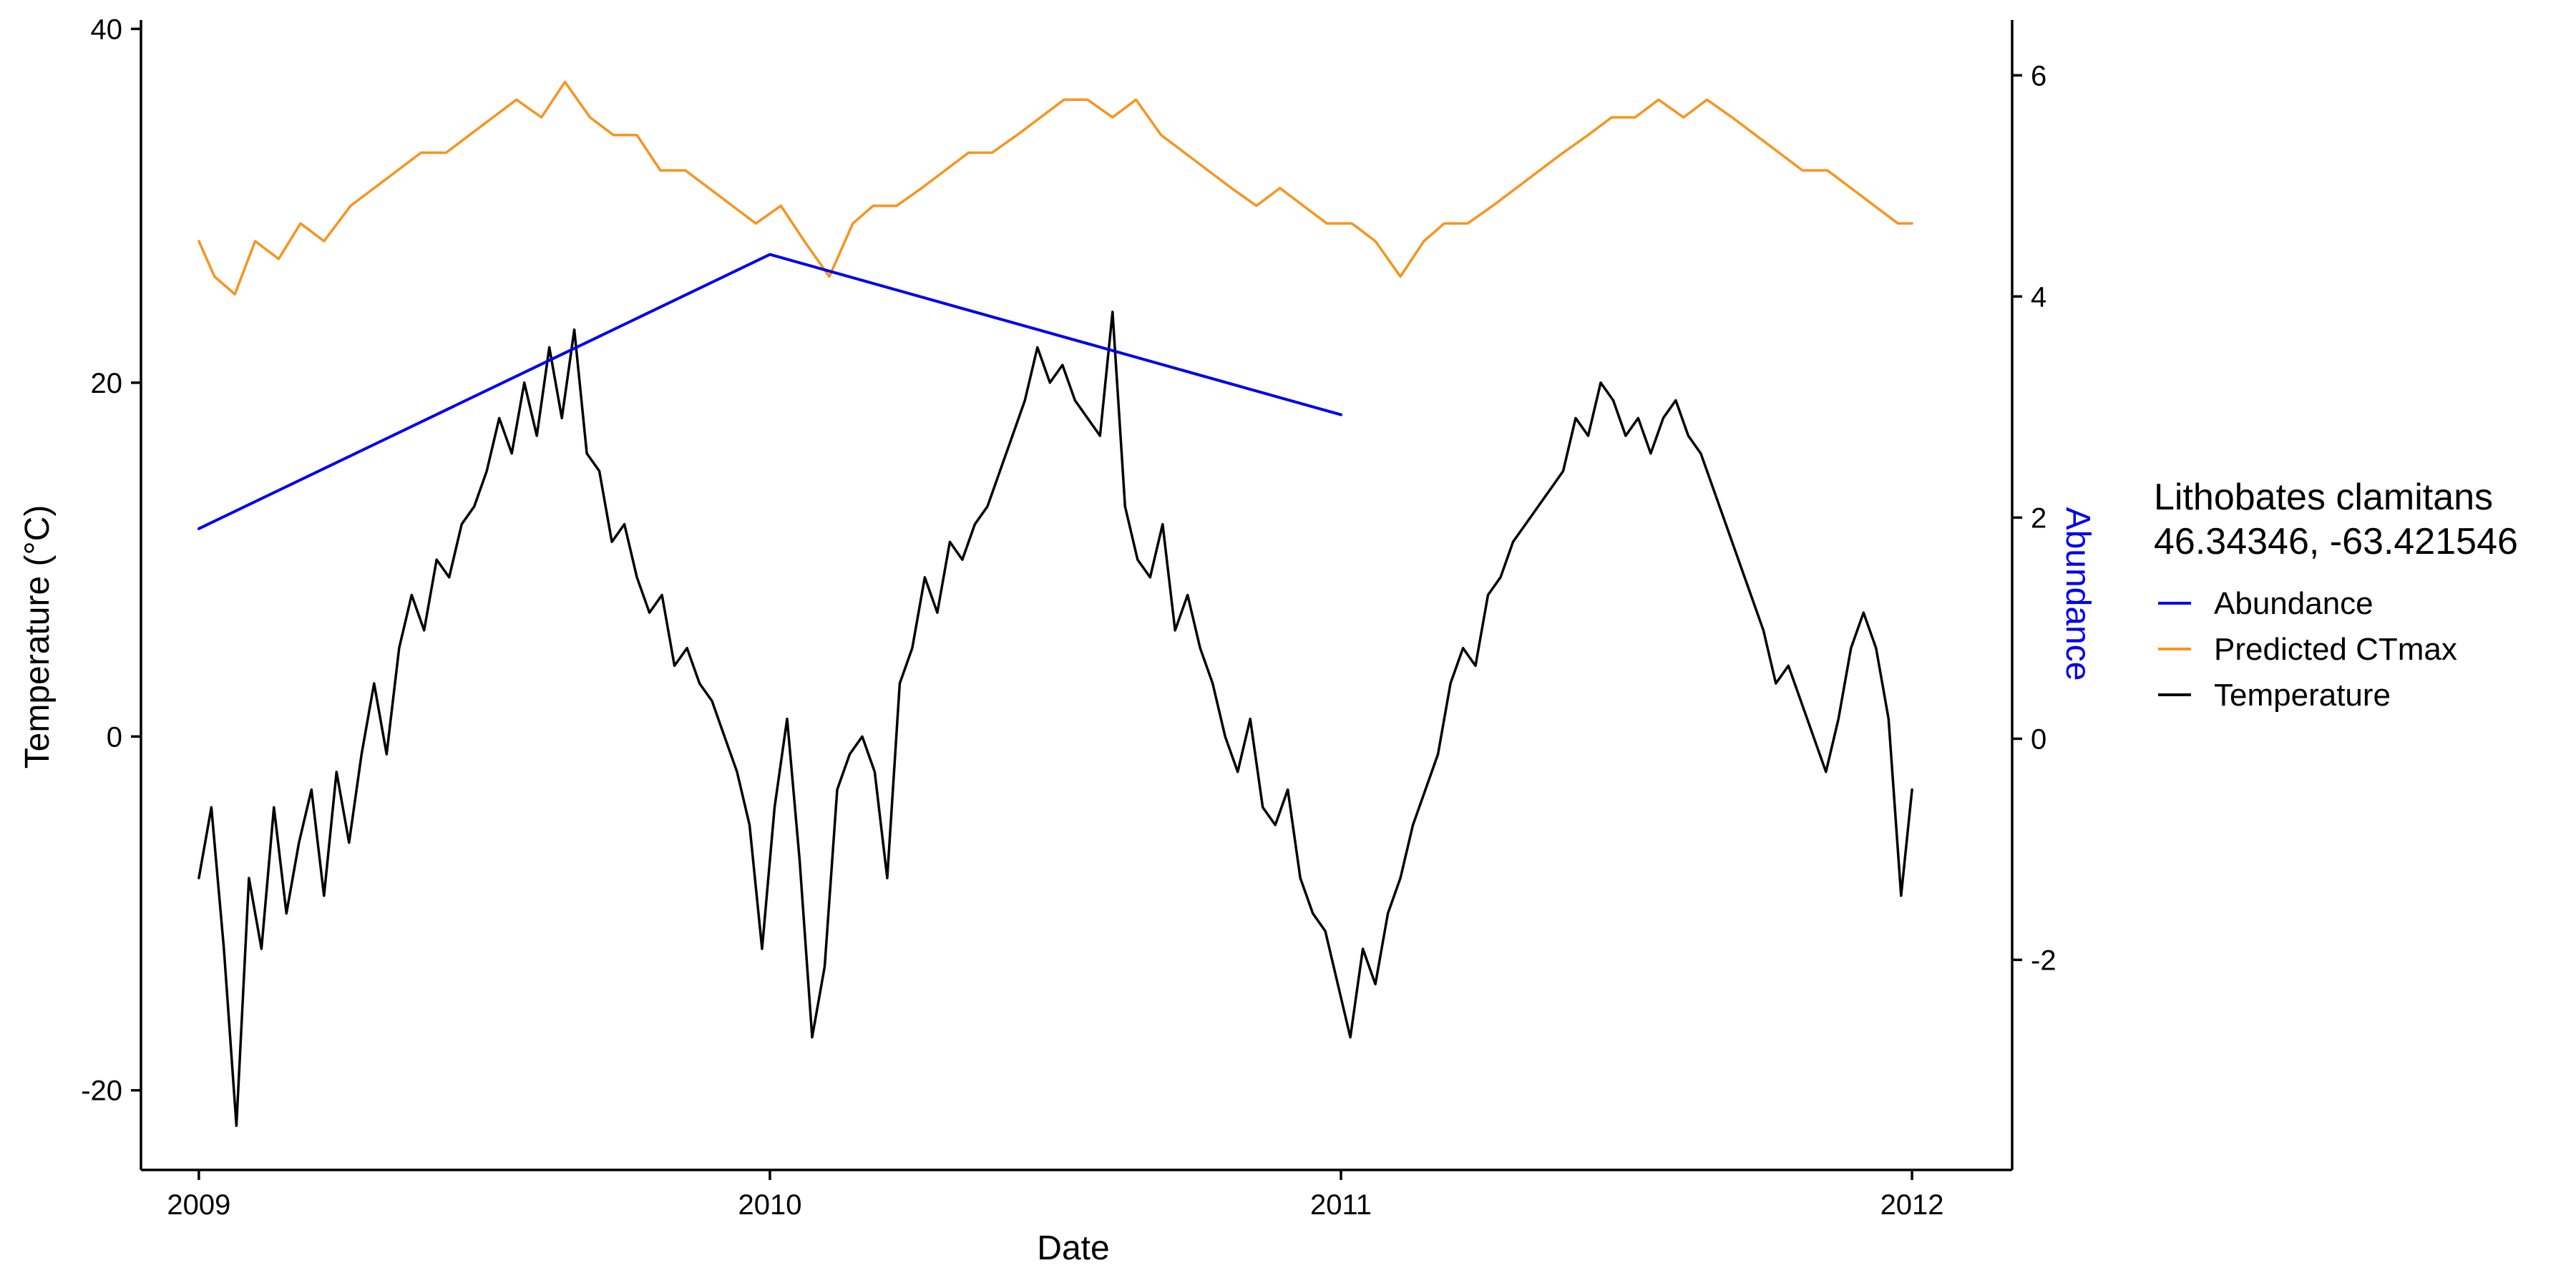 The height and width of the screenshot is (1288, 2576). Describe the element at coordinates (2335, 649) in the screenshot. I see `legend-label-predicted-ctmax: Predicted CTmax` at that location.